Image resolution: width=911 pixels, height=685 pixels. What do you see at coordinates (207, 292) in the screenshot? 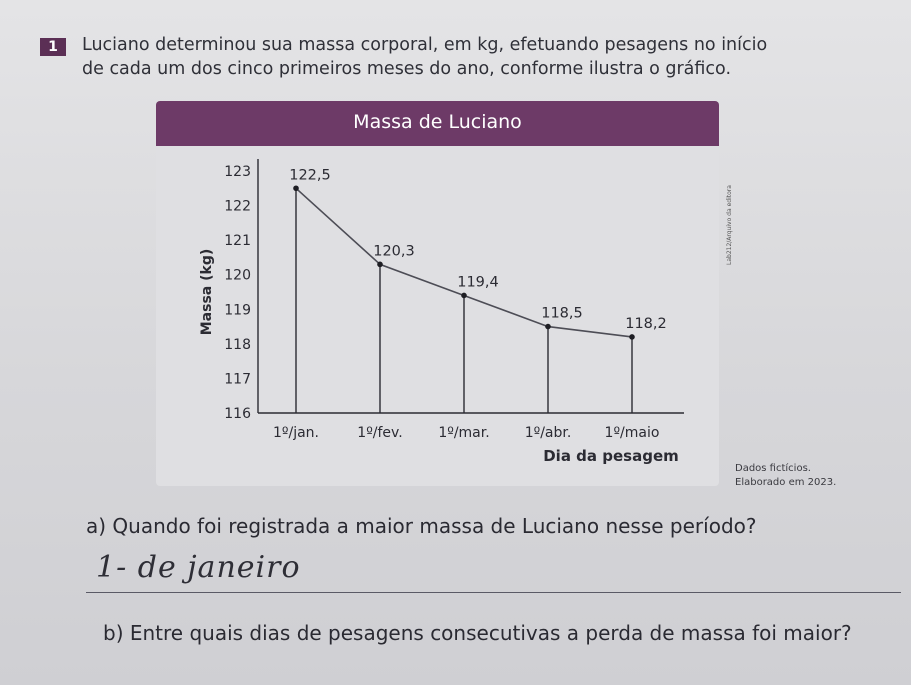
I see `y-axis-title: Massa (kg)` at bounding box center [207, 292].